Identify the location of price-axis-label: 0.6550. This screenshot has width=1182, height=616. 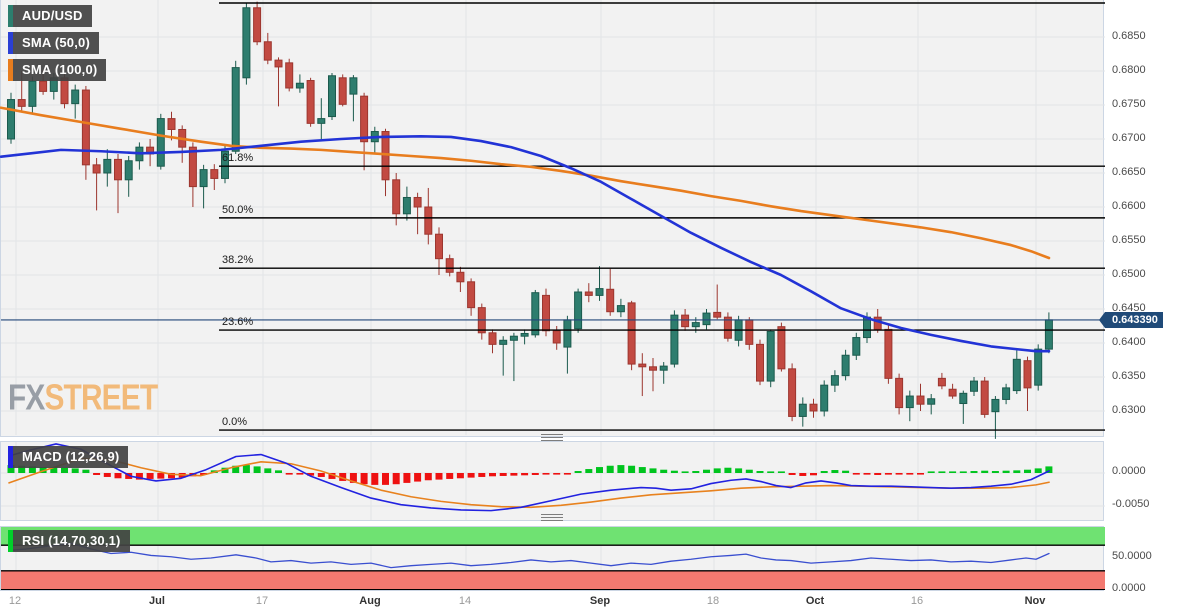
(1129, 240).